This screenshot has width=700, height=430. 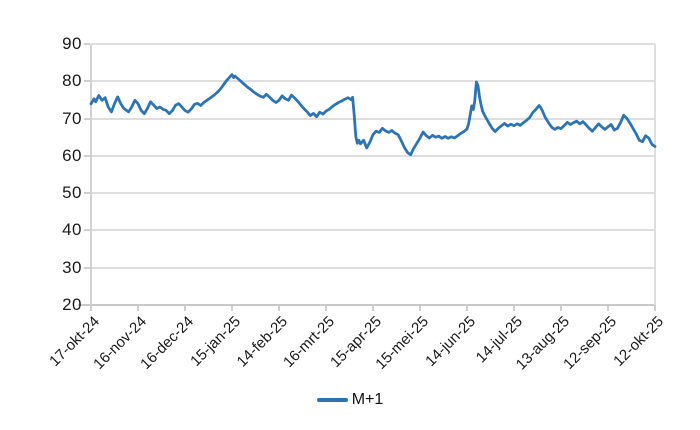 I want to click on y-axis-tick-label: 40, so click(x=72, y=230).